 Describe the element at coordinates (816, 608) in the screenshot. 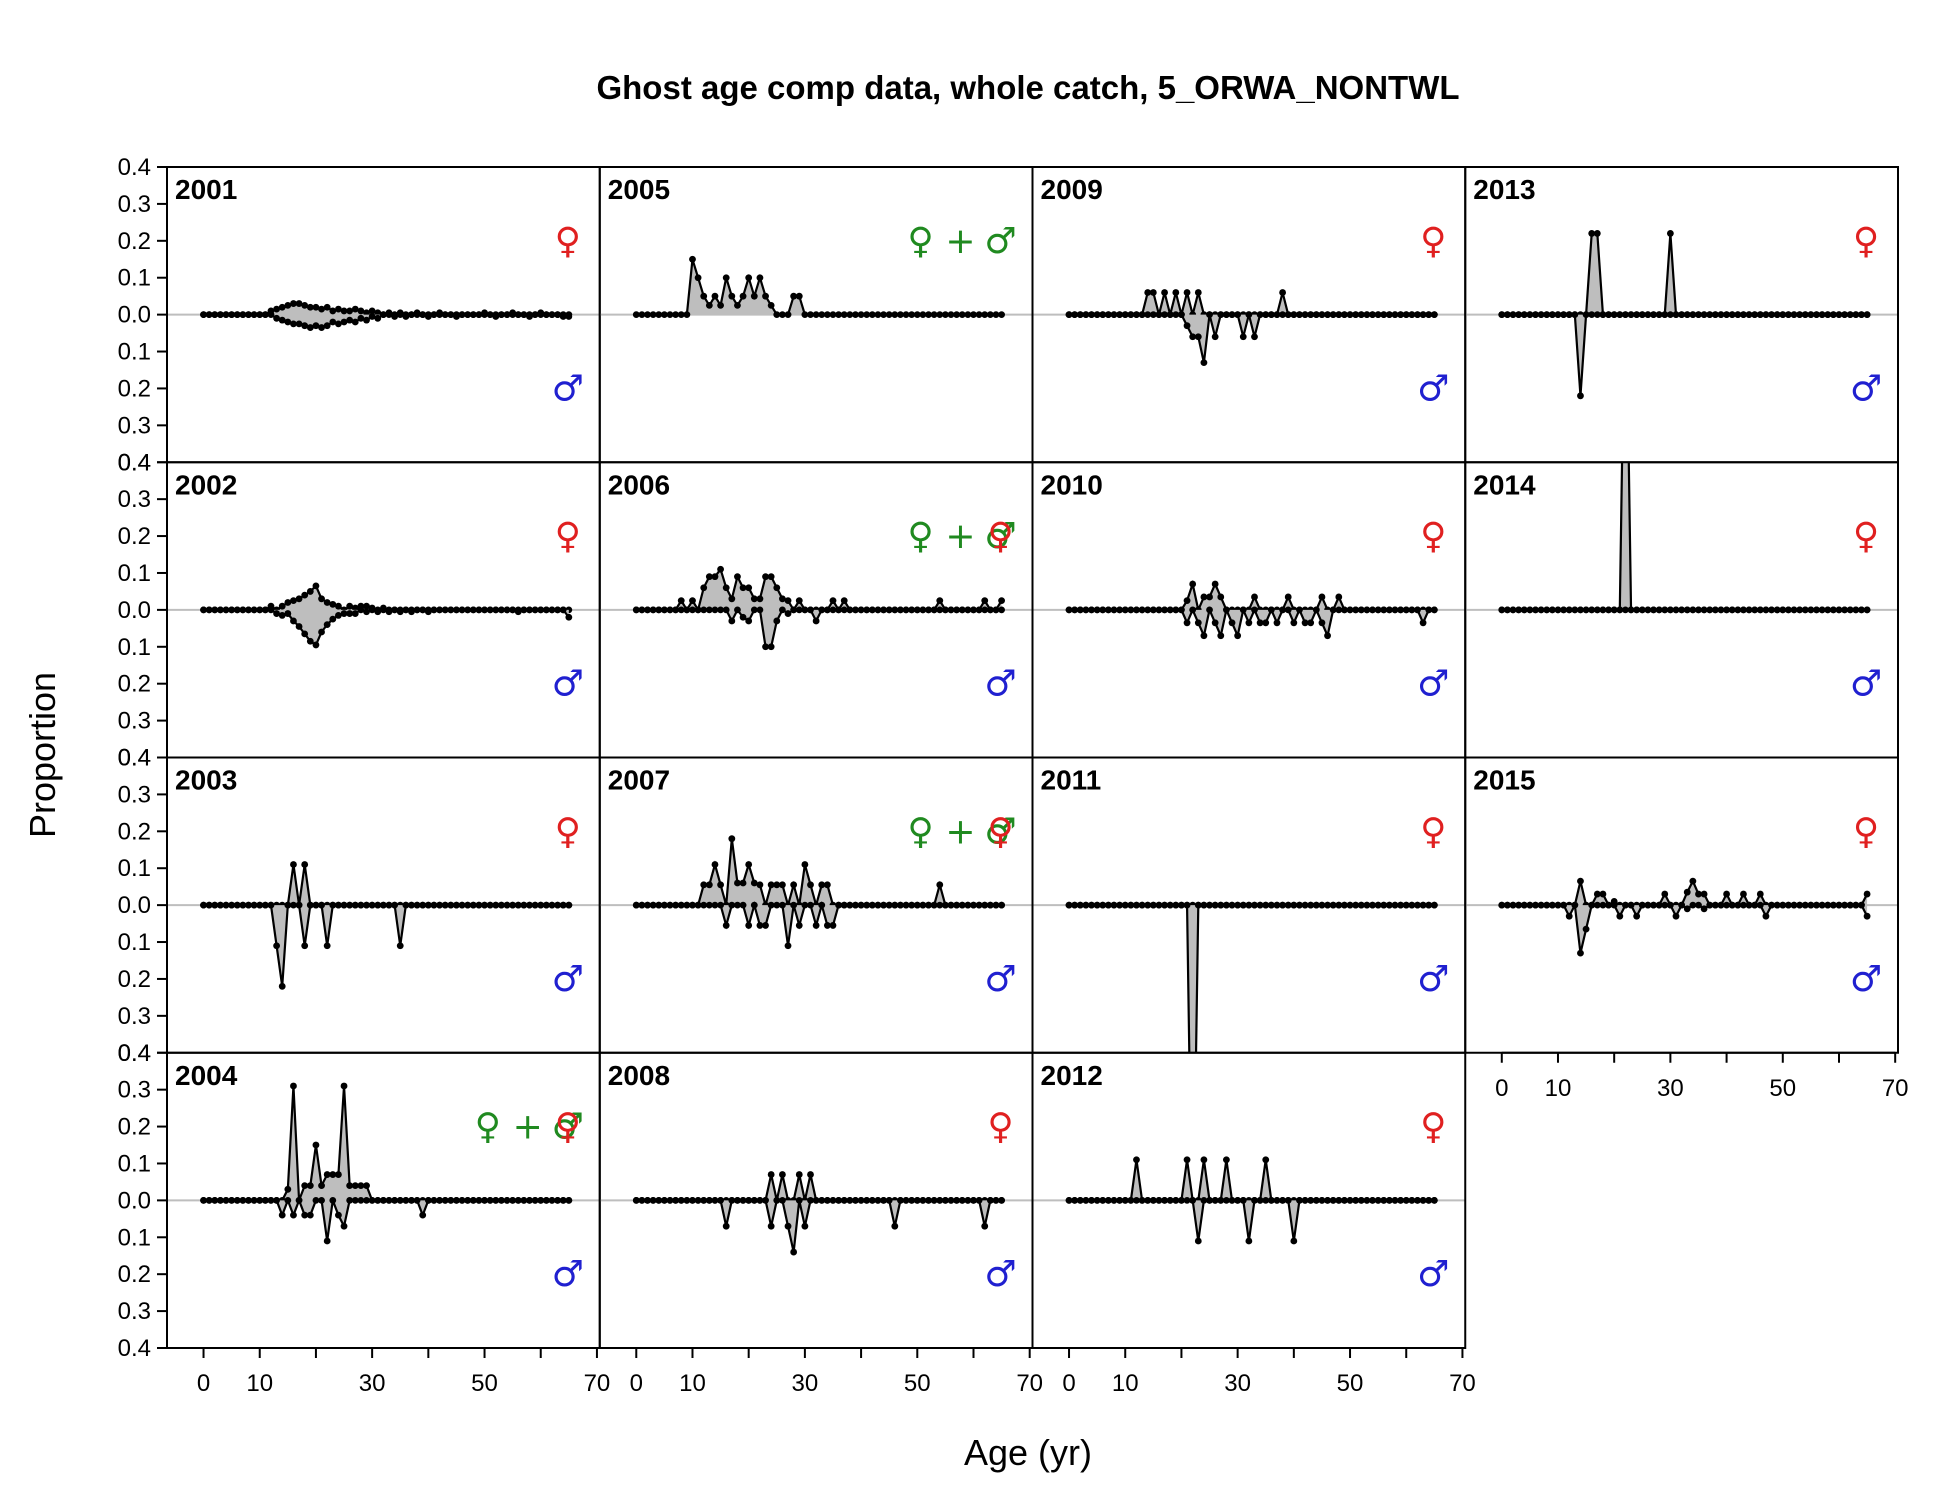

I see `panel-plot-2006` at that location.